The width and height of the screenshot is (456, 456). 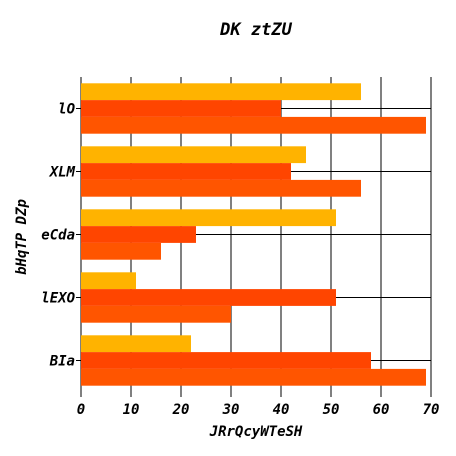 I want to click on y-tick-label: eCda, so click(x=58, y=236).